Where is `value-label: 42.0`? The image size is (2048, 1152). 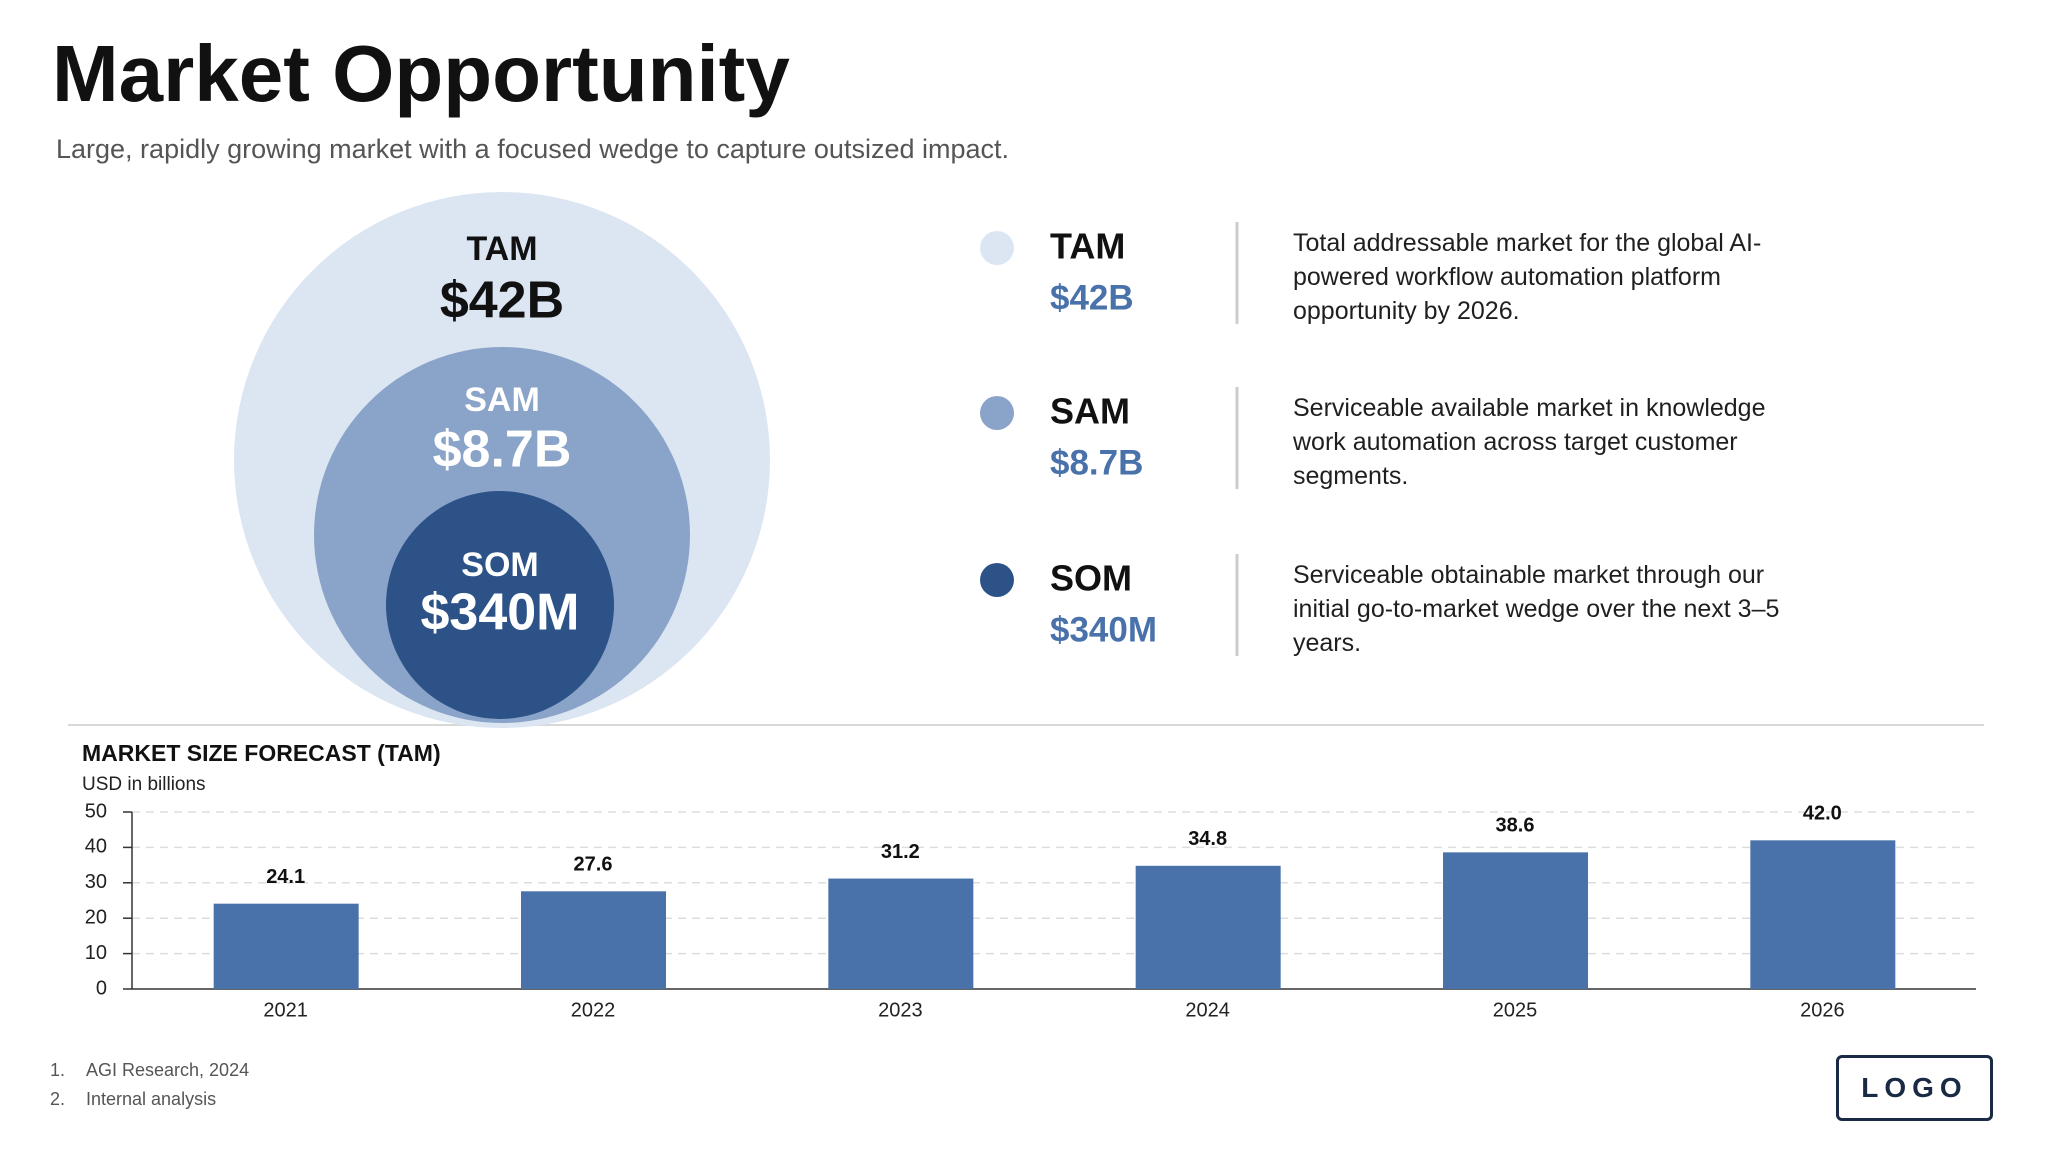
value-label: 42.0 is located at coordinates (1822, 814).